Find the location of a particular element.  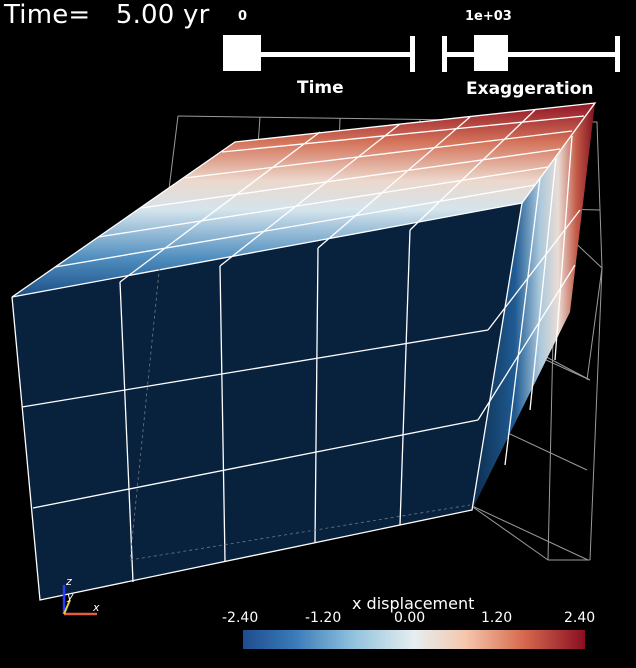

time-label: Time= is located at coordinates (47, 15).